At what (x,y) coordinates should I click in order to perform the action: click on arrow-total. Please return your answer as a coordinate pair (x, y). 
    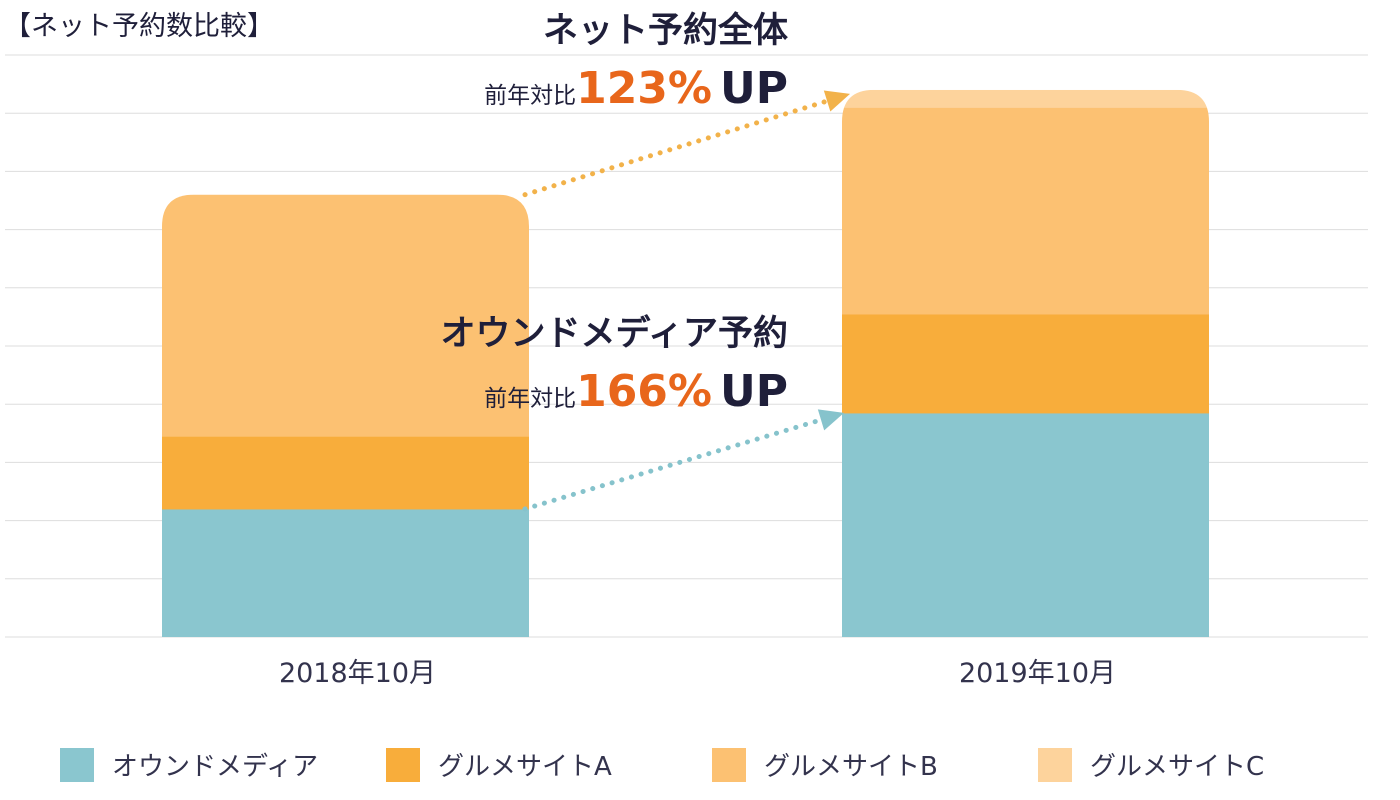
    Looking at the image, I should click on (686, 144).